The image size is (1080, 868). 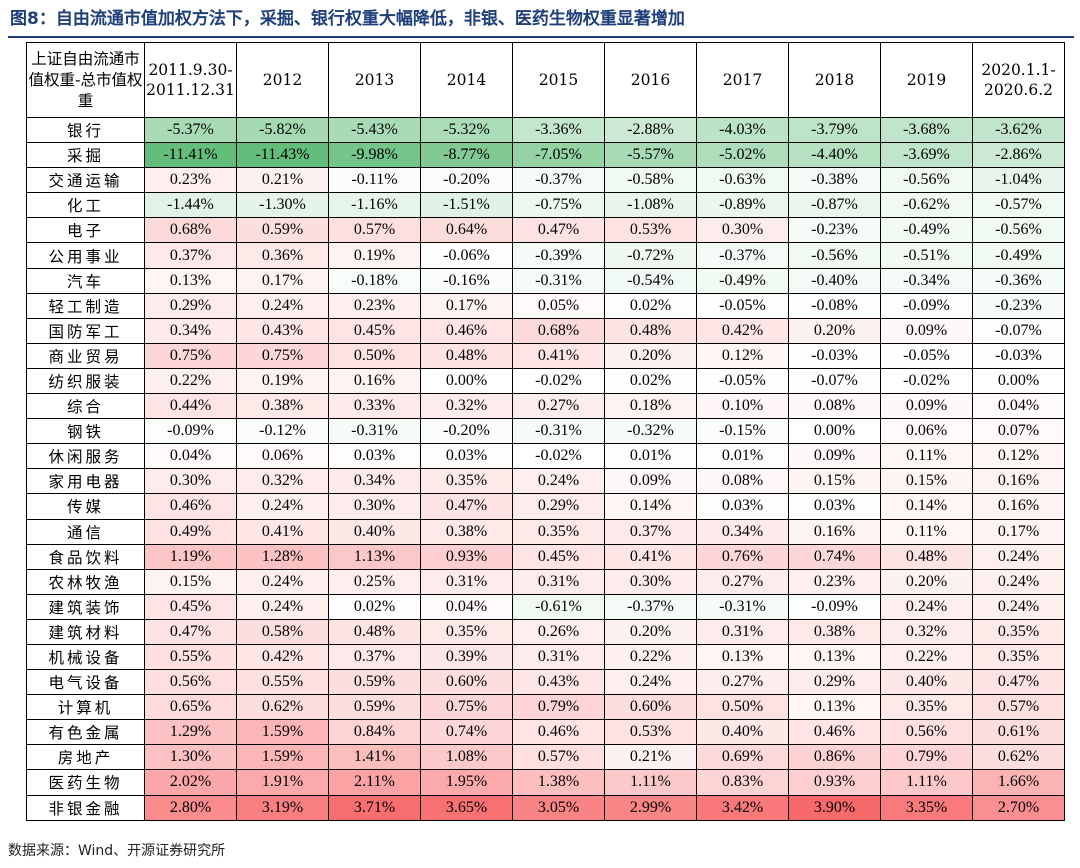 I want to click on heat-cell: 0.20%, so click(x=834, y=330).